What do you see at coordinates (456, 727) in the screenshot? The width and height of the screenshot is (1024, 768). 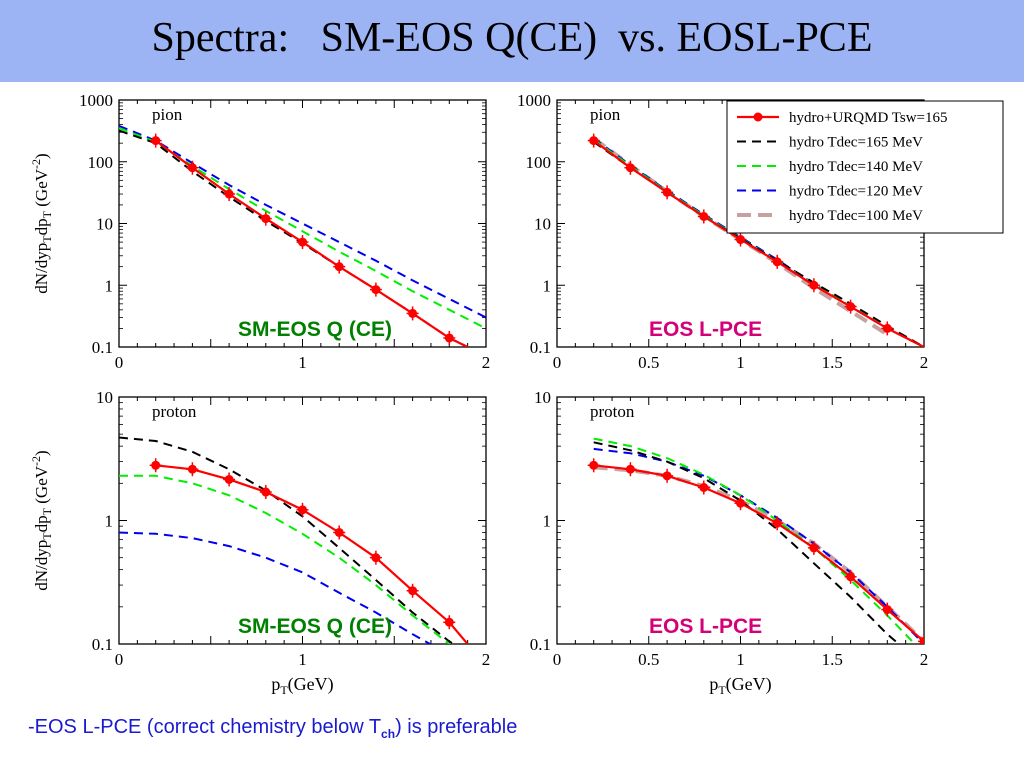 I see `footer-suffix: ) is preferable` at bounding box center [456, 727].